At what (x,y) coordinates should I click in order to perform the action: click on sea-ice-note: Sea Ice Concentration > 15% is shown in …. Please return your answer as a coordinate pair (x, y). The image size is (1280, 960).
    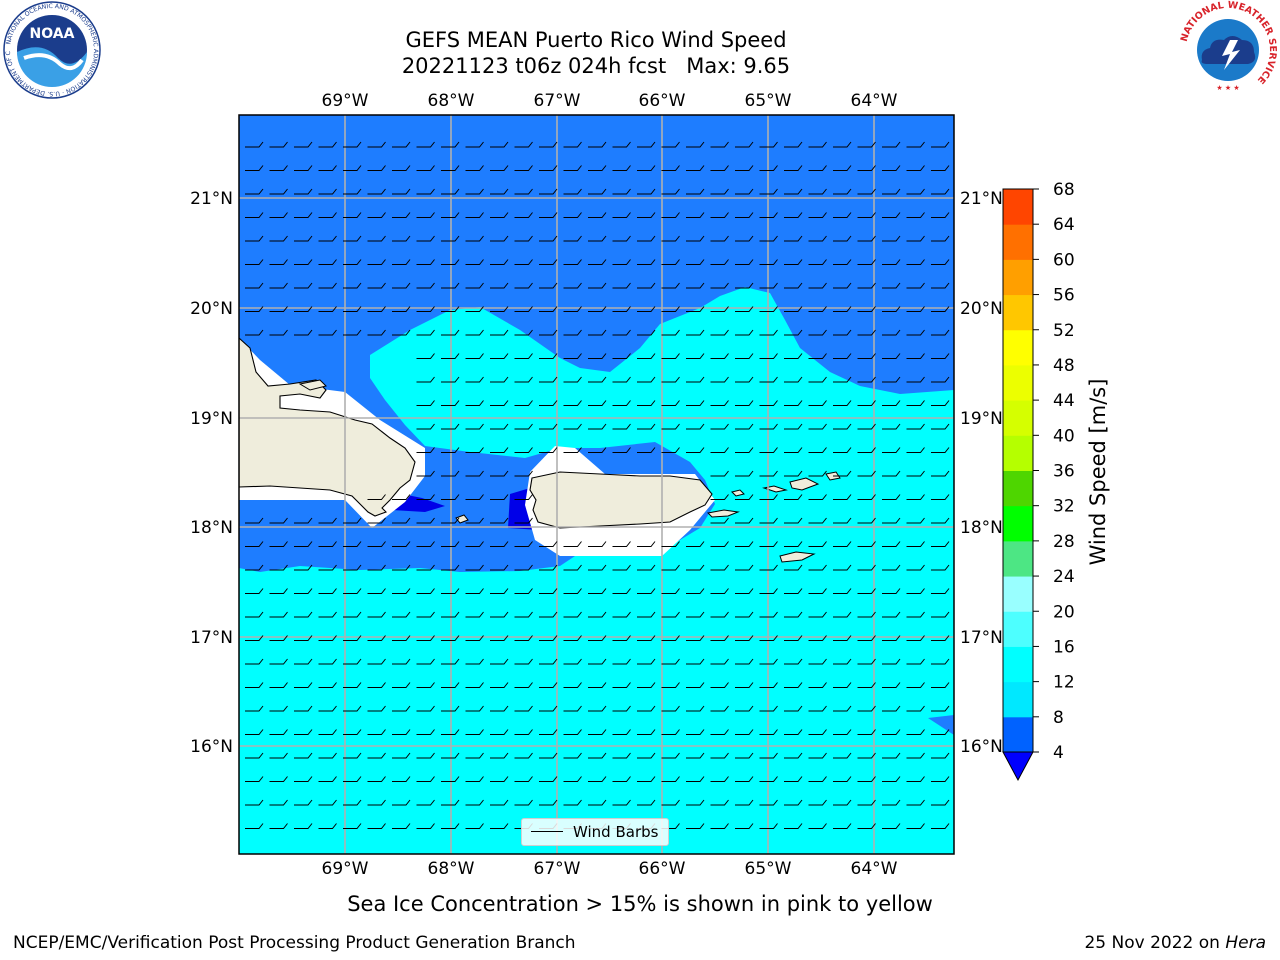
    Looking at the image, I should click on (640, 904).